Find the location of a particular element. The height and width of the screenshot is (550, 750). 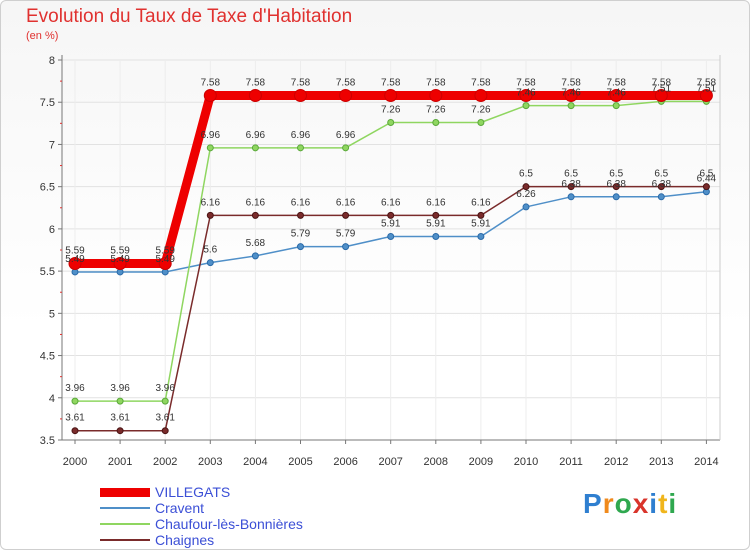

y-tick-label: 8 is located at coordinates (52, 61).